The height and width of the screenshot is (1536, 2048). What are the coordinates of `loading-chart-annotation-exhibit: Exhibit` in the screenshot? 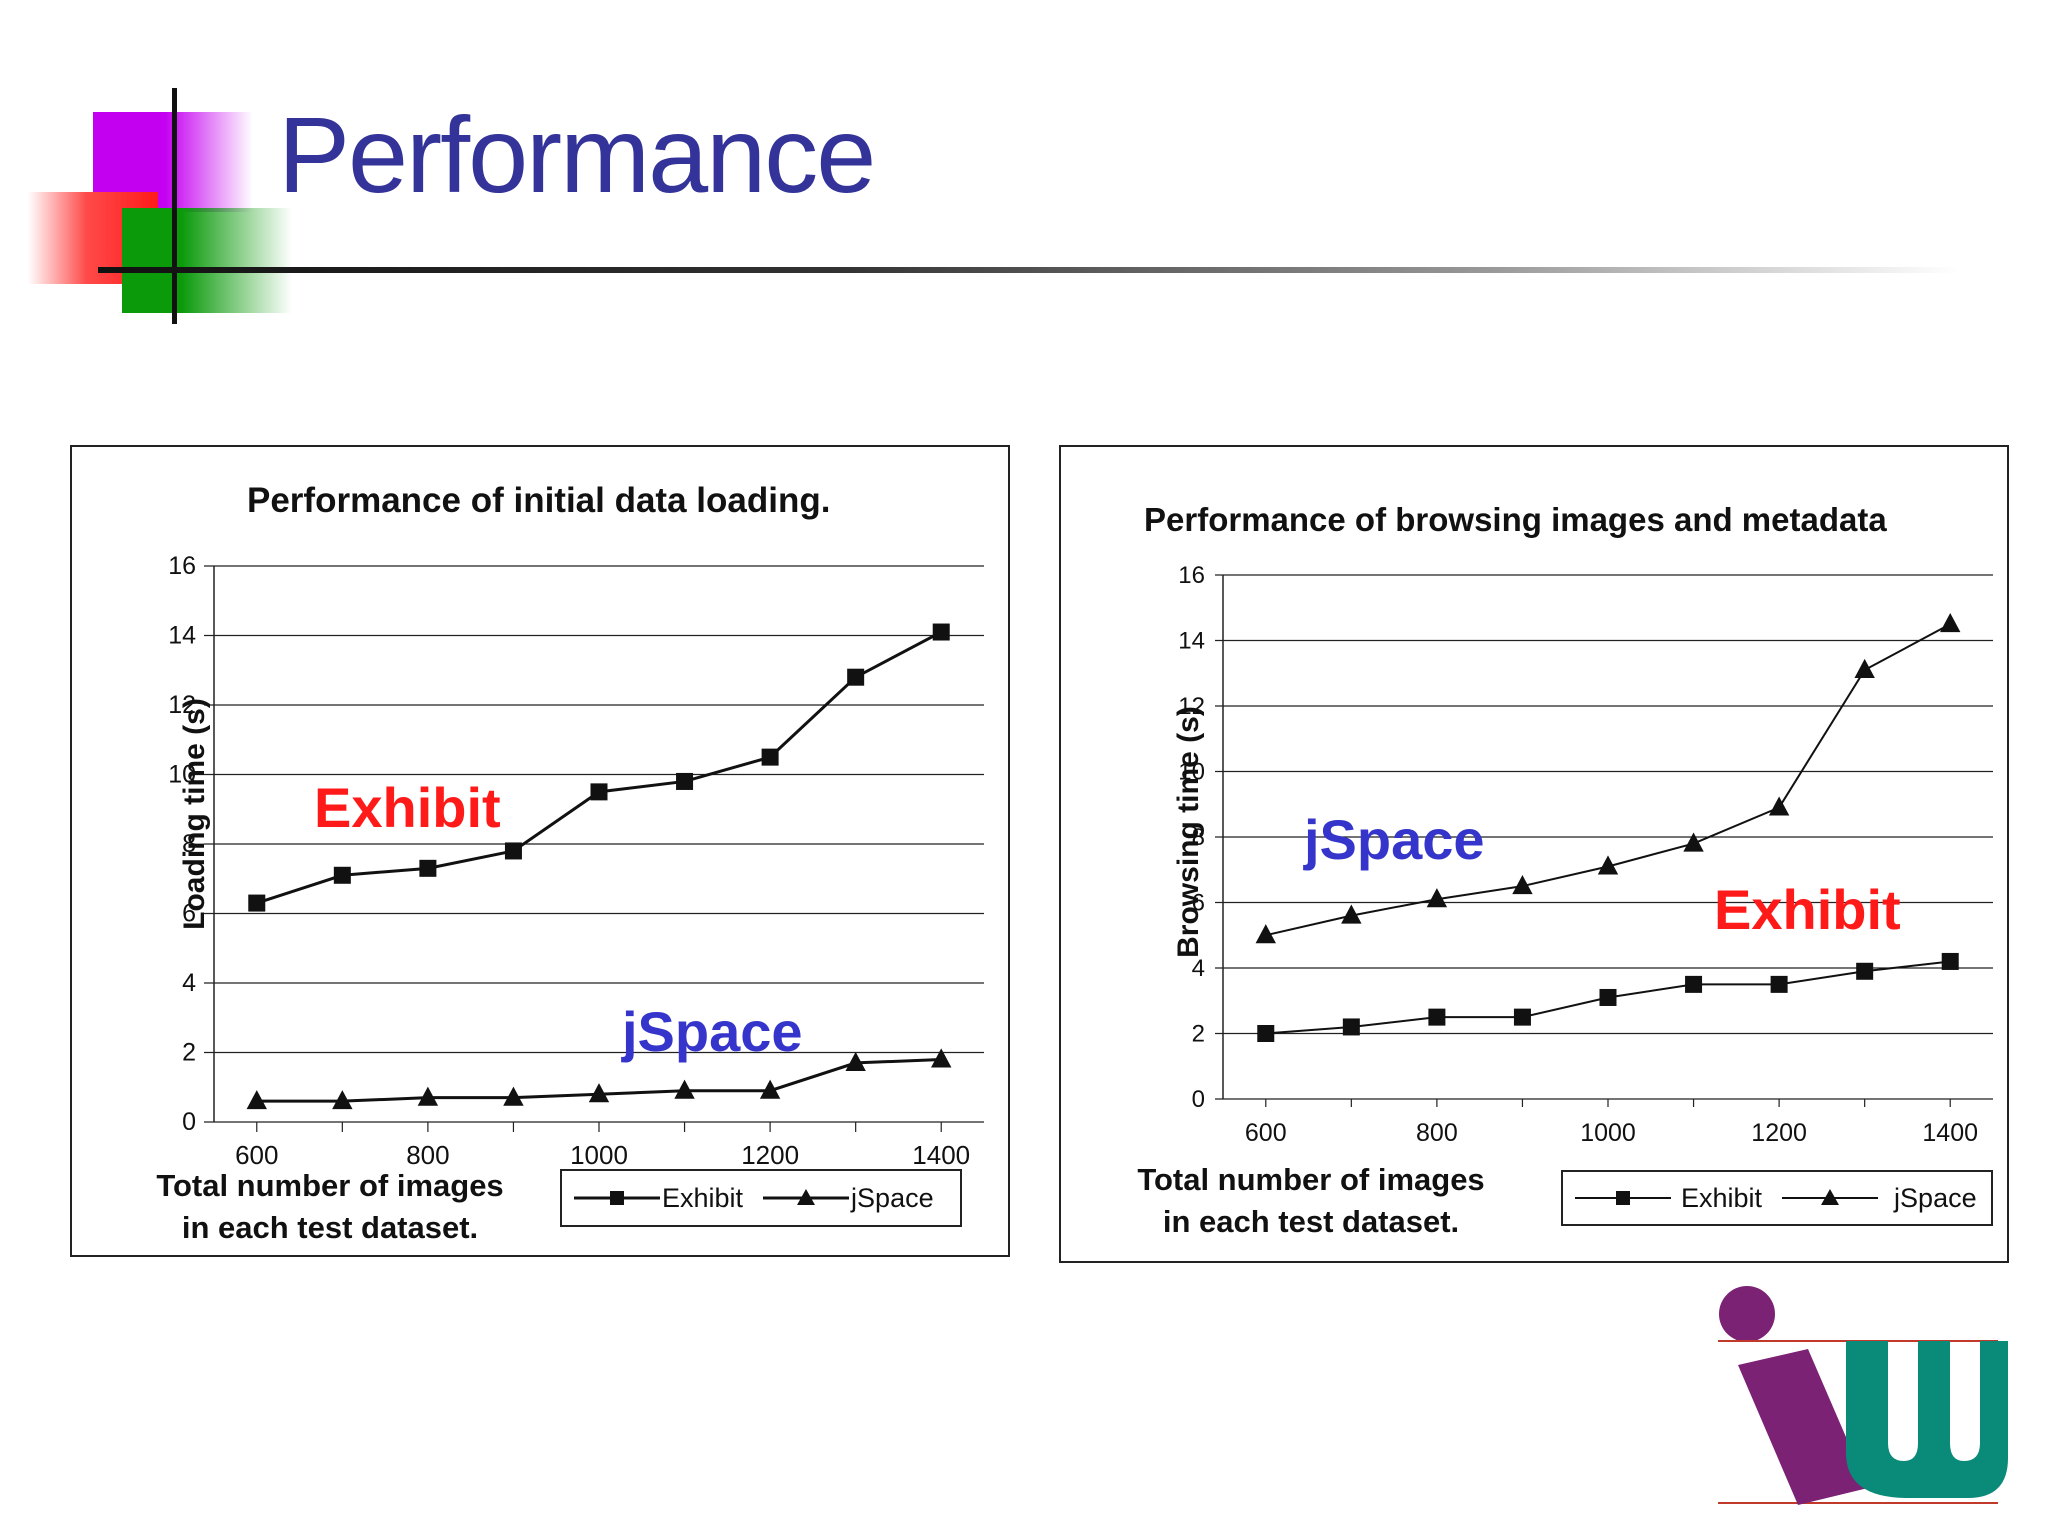 It's located at (407, 807).